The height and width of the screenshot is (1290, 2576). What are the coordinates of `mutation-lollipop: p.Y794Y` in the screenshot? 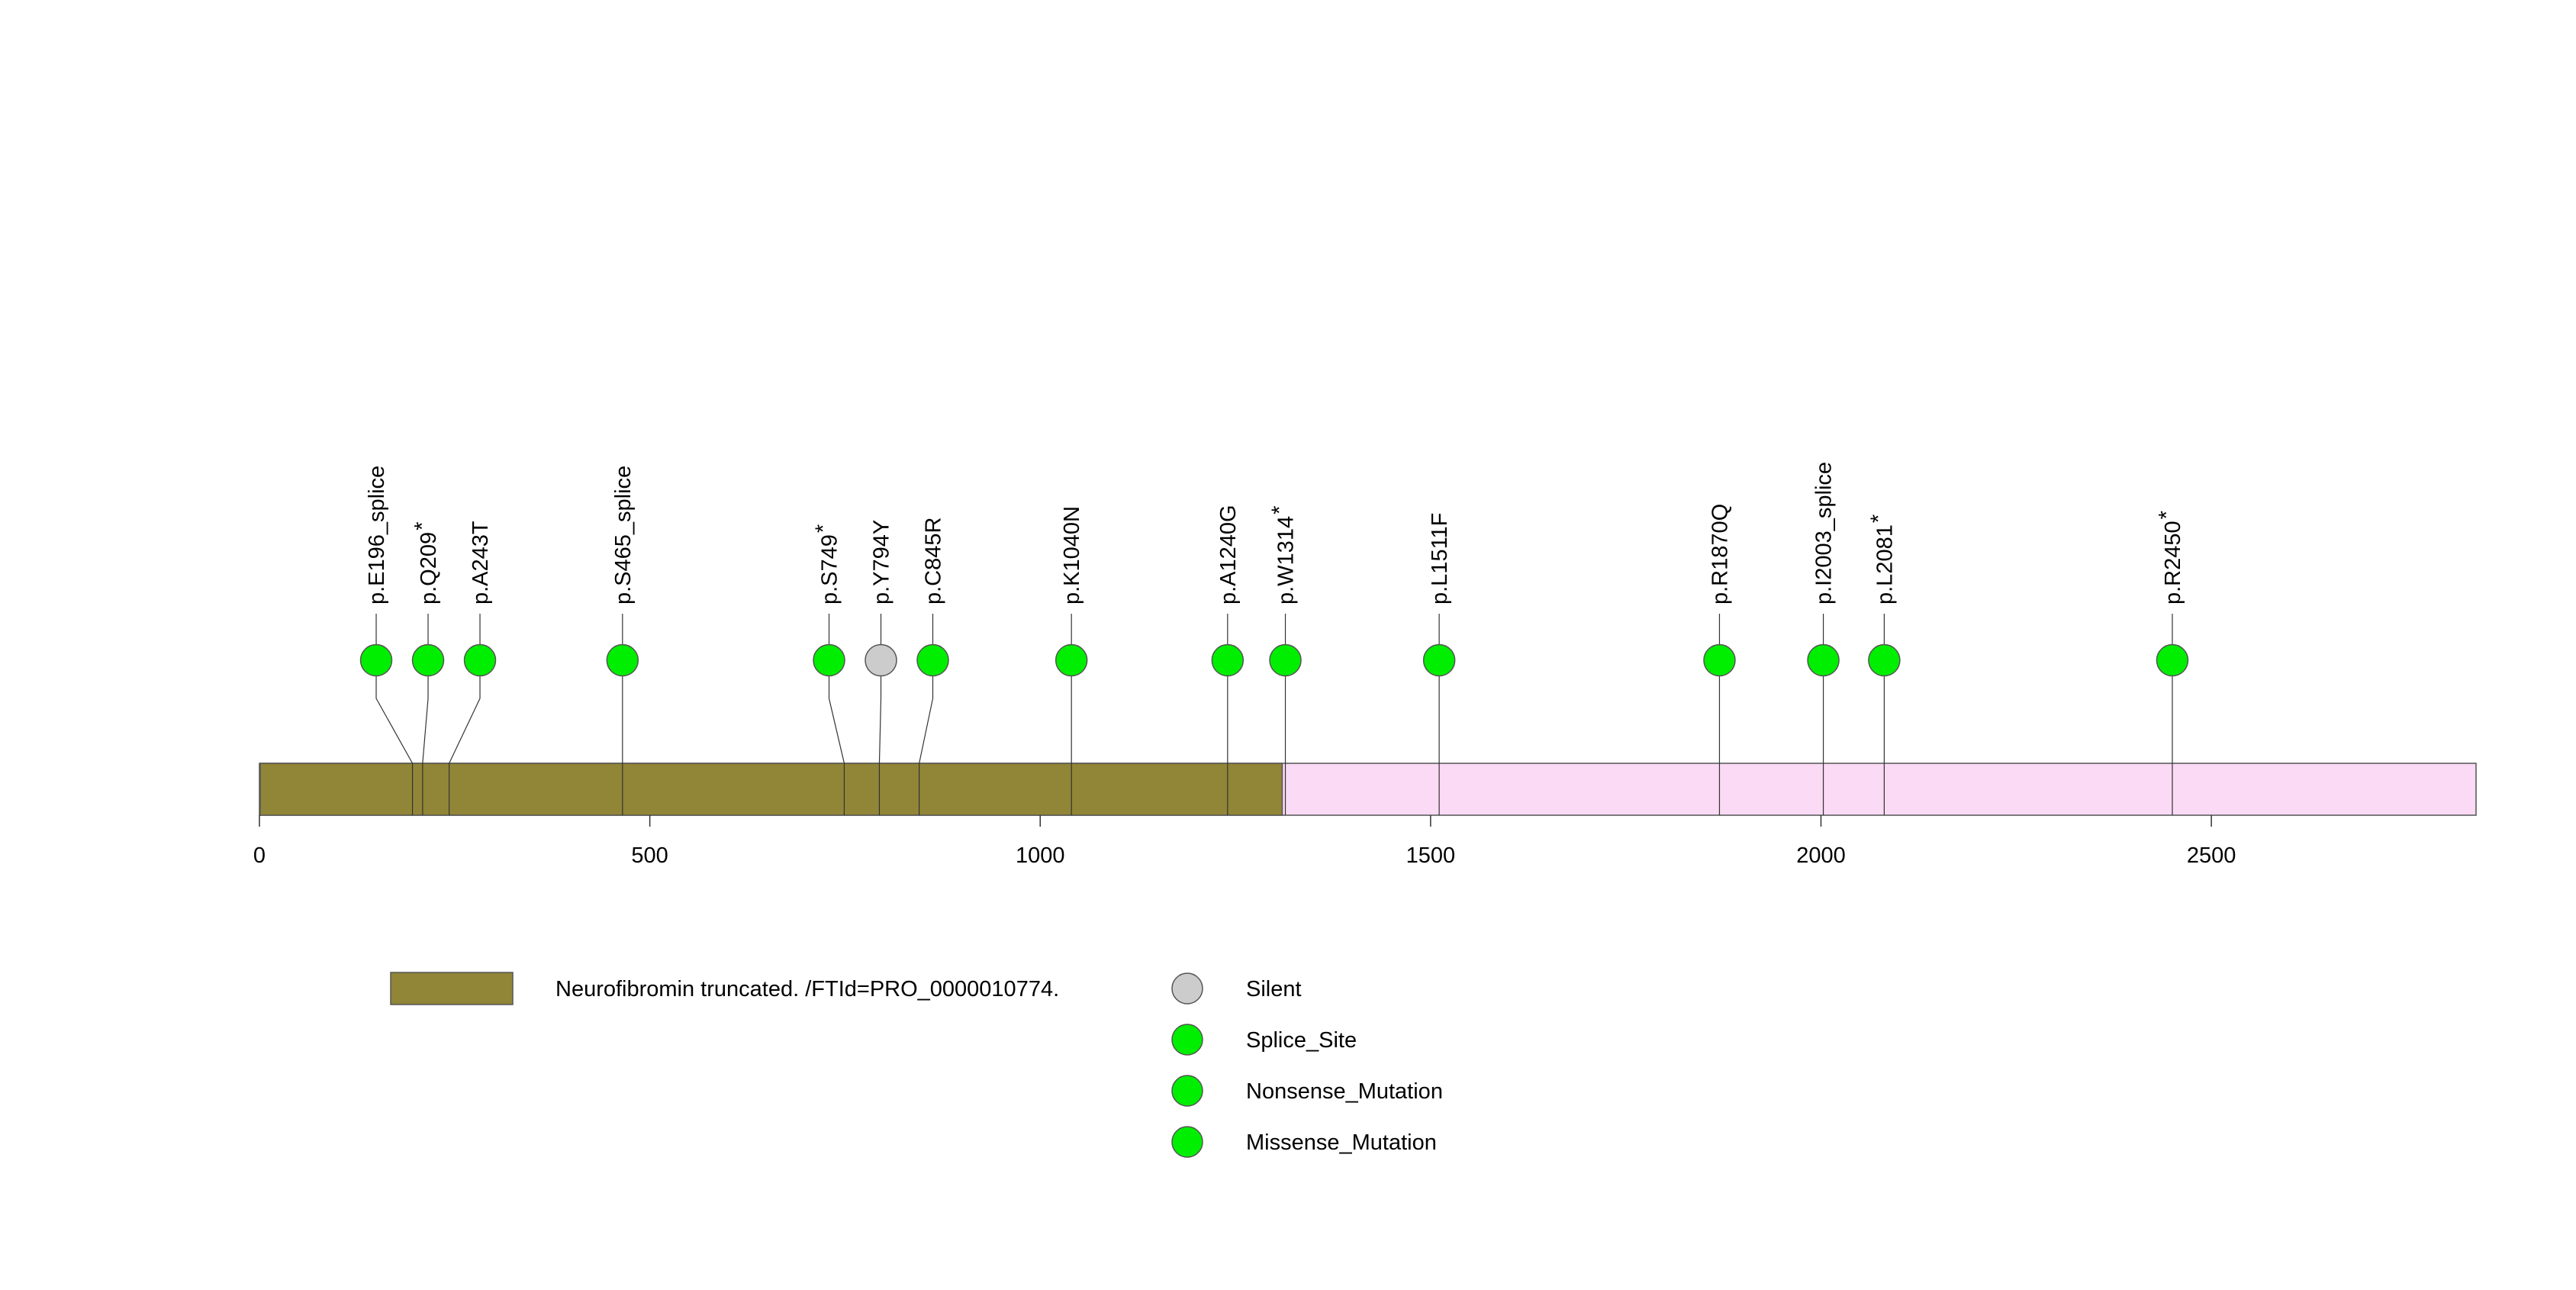 It's located at (881, 668).